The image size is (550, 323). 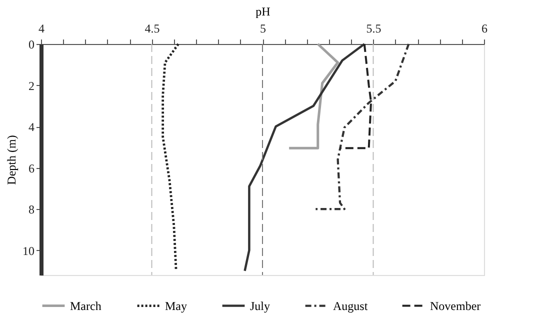 I want to click on legend-label: July, so click(x=260, y=305).